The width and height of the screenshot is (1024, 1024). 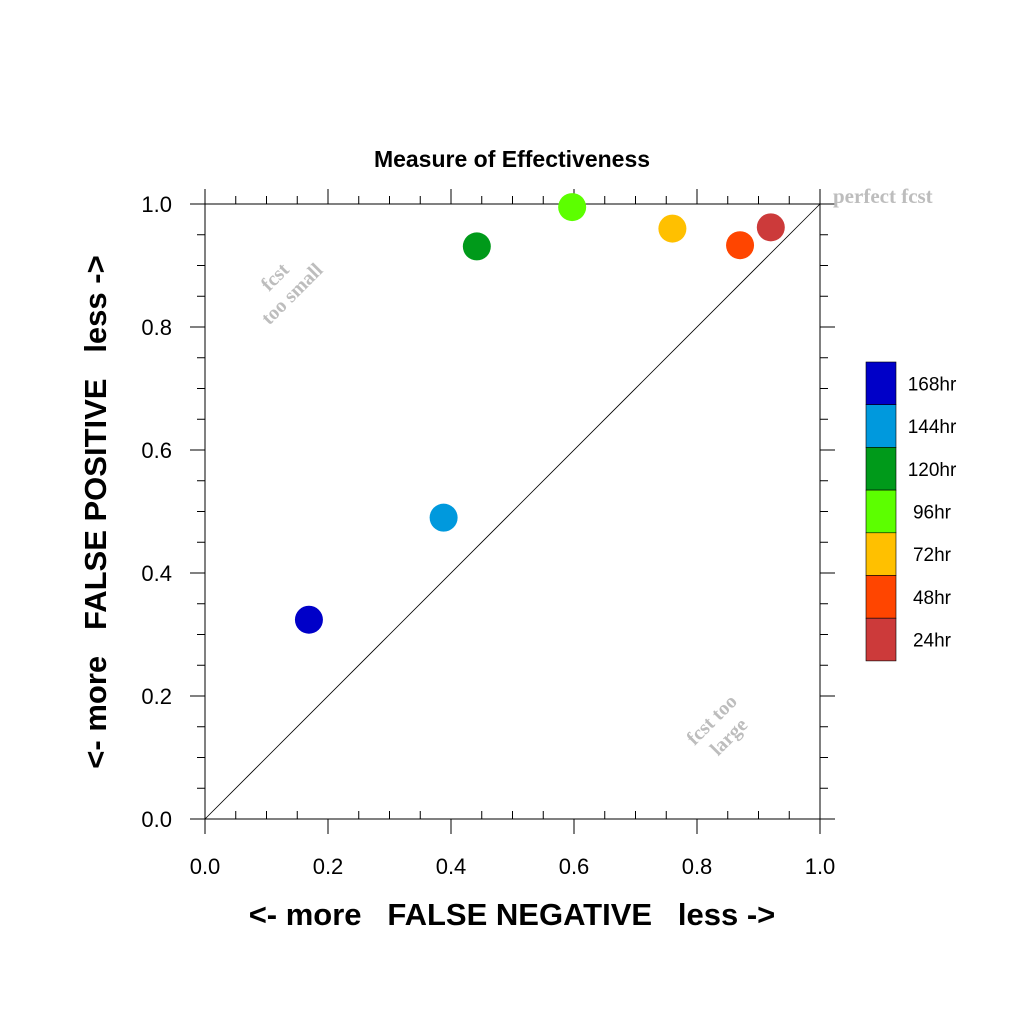 What do you see at coordinates (932, 470) in the screenshot?
I see `legend-label-120hr: 120hr` at bounding box center [932, 470].